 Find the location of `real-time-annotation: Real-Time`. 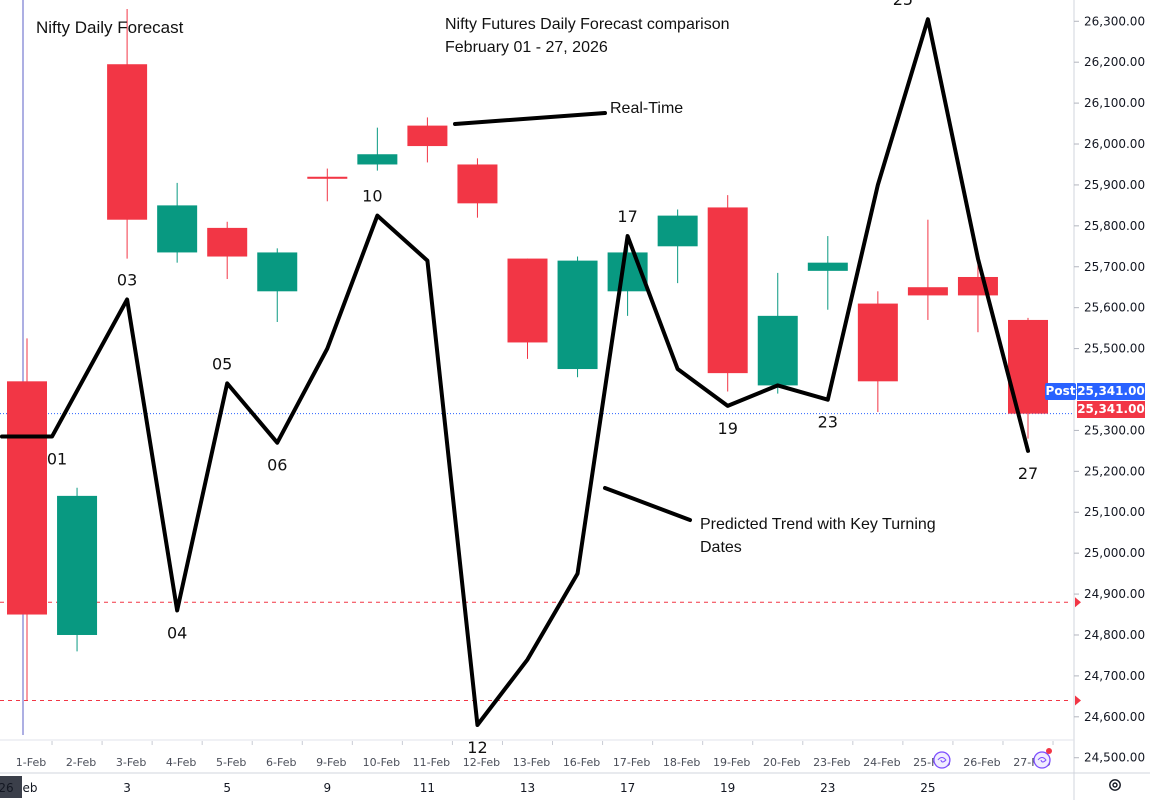

real-time-annotation: Real-Time is located at coordinates (647, 108).